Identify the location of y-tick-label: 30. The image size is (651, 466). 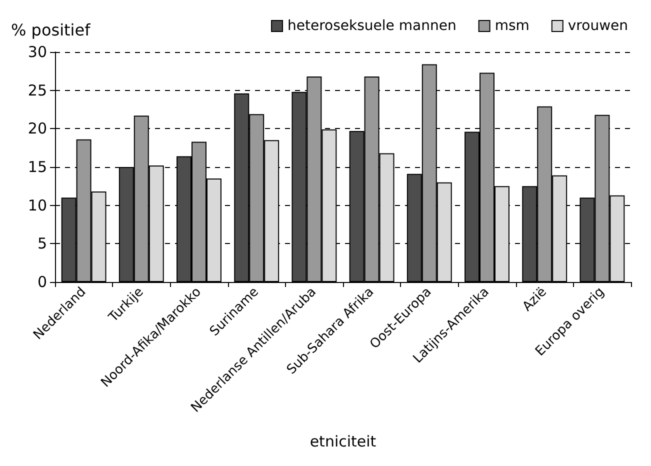
(37, 52).